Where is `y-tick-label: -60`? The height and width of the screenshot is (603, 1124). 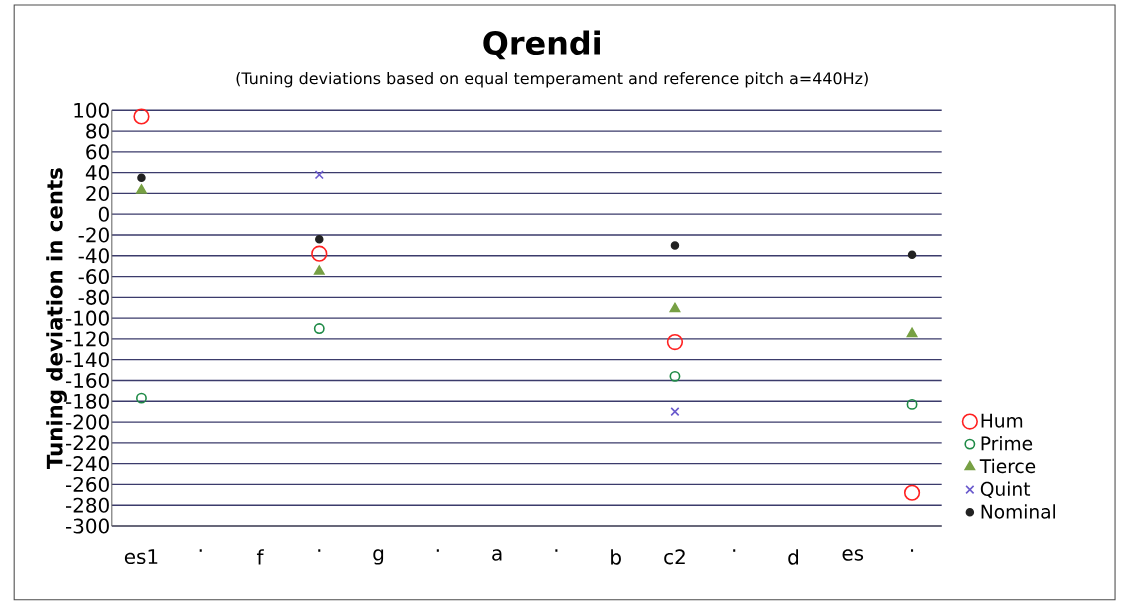
y-tick-label: -60 is located at coordinates (93, 277).